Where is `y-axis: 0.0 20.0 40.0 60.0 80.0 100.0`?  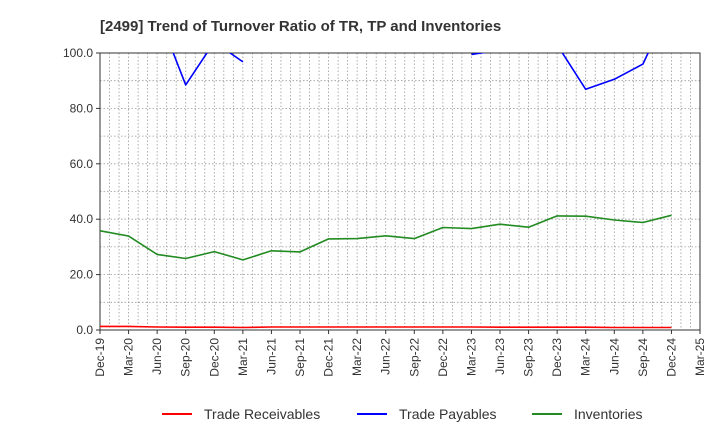
y-axis: 0.0 20.0 40.0 60.0 80.0 100.0 is located at coordinates (81, 191).